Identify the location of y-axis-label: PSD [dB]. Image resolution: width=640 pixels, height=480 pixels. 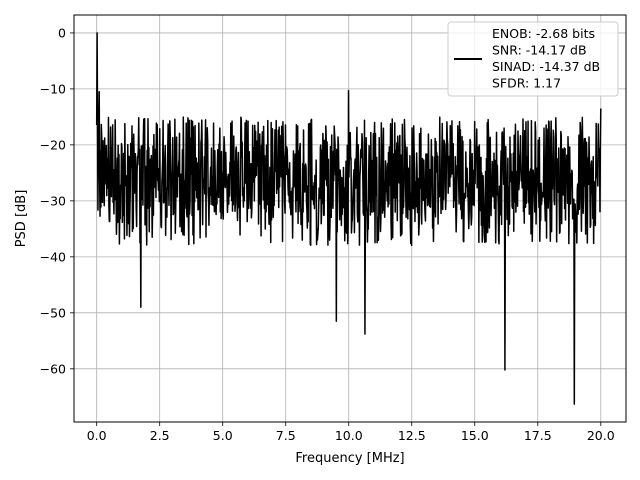
(21, 219).